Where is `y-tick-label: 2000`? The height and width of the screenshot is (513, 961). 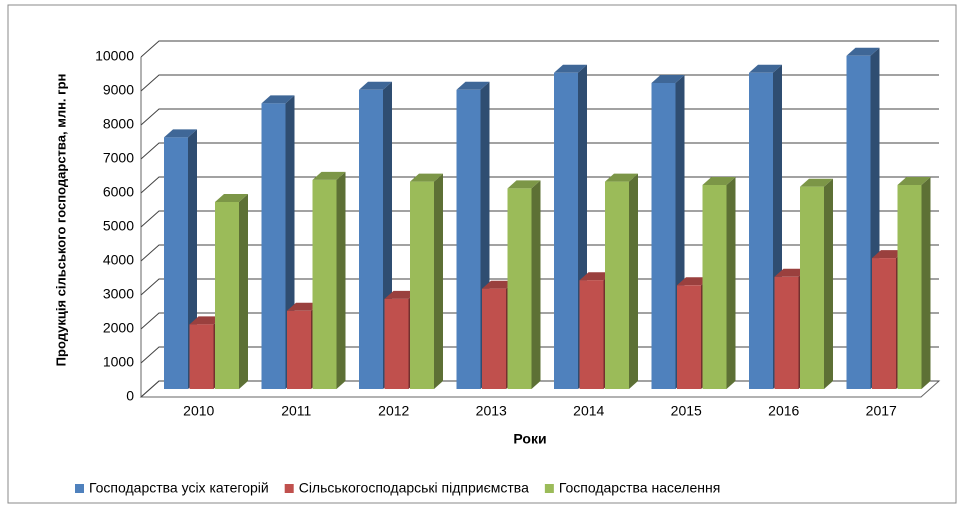
y-tick-label: 2000 is located at coordinates (118, 328).